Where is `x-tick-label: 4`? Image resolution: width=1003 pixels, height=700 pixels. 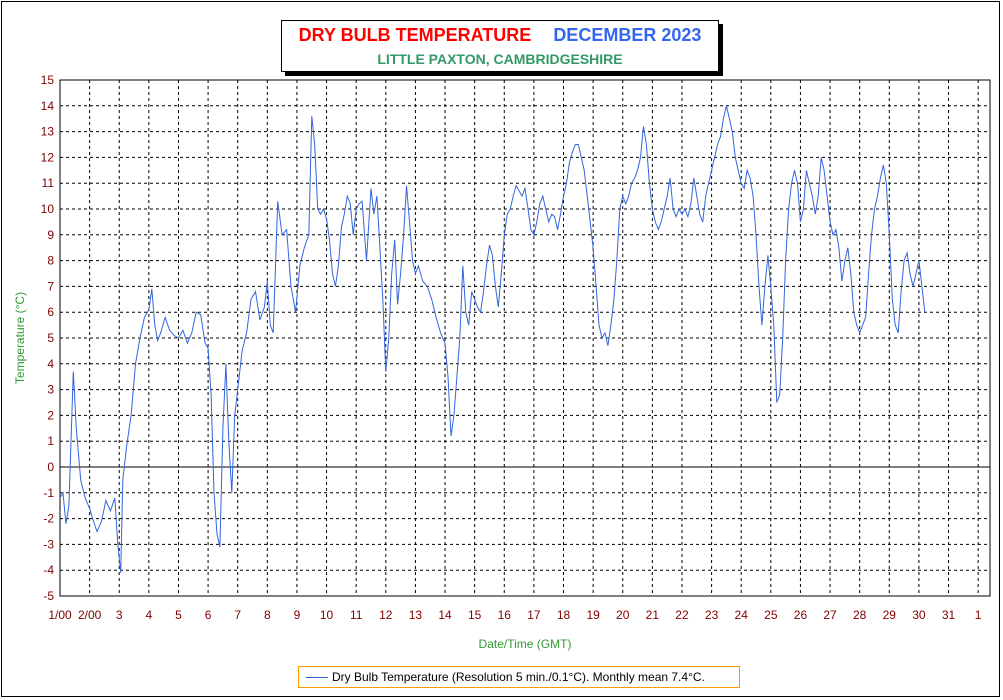
x-tick-label: 4 is located at coordinates (149, 615).